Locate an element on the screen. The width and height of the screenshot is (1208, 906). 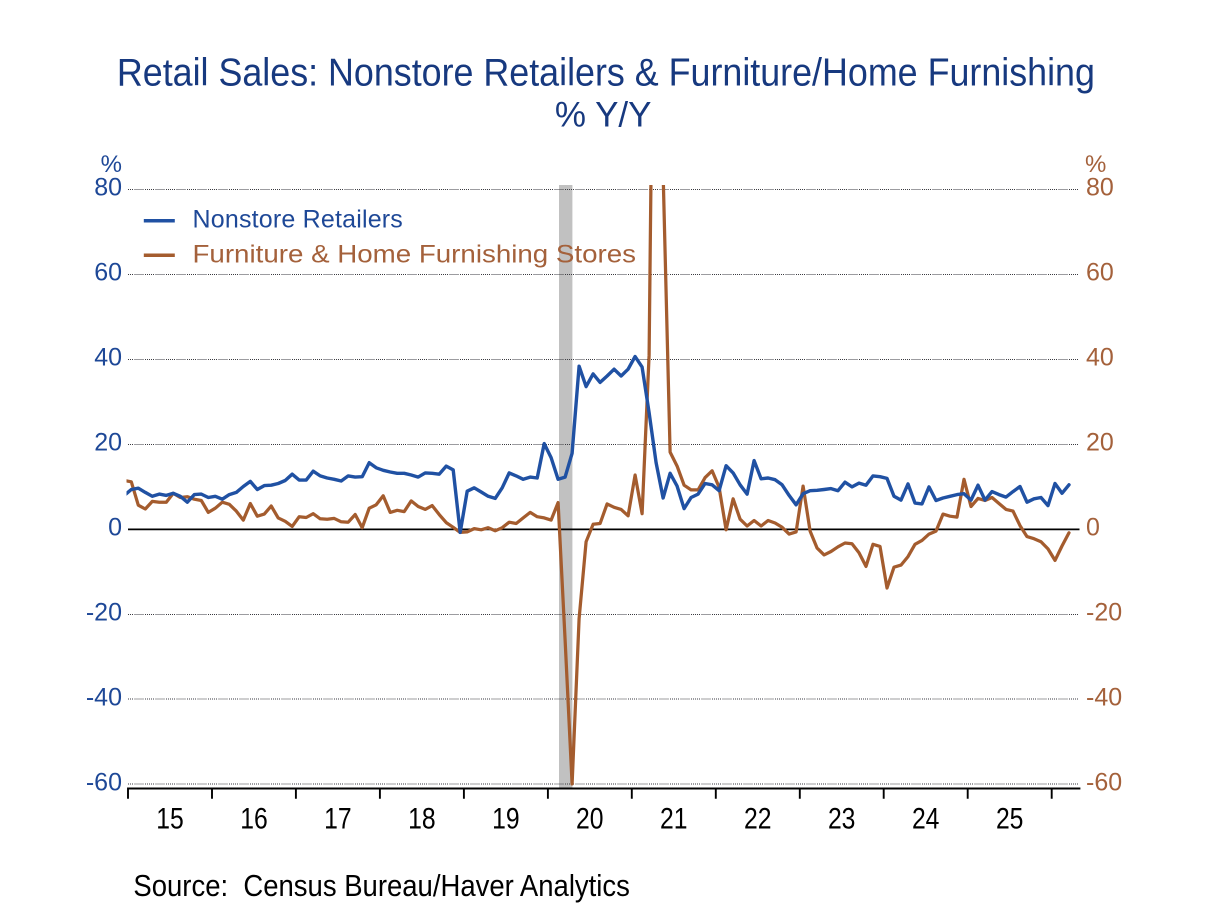
svg-text: 21 is located at coordinates (674, 819).